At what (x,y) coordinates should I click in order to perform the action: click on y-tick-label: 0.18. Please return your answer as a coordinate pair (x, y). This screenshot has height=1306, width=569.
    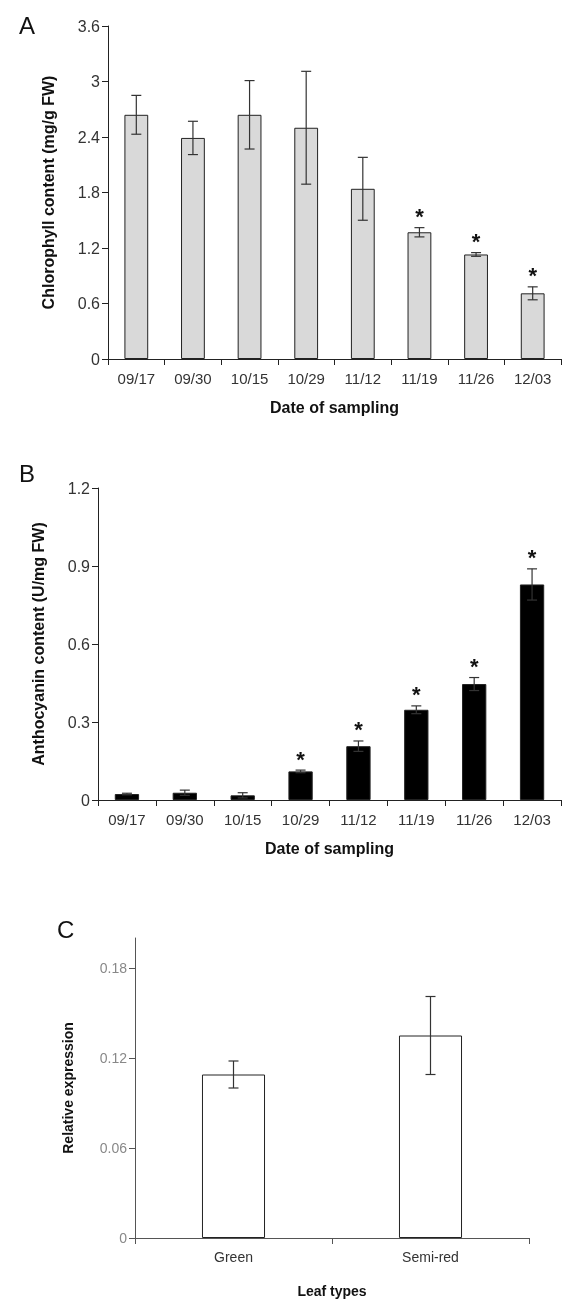
    Looking at the image, I should click on (113, 968).